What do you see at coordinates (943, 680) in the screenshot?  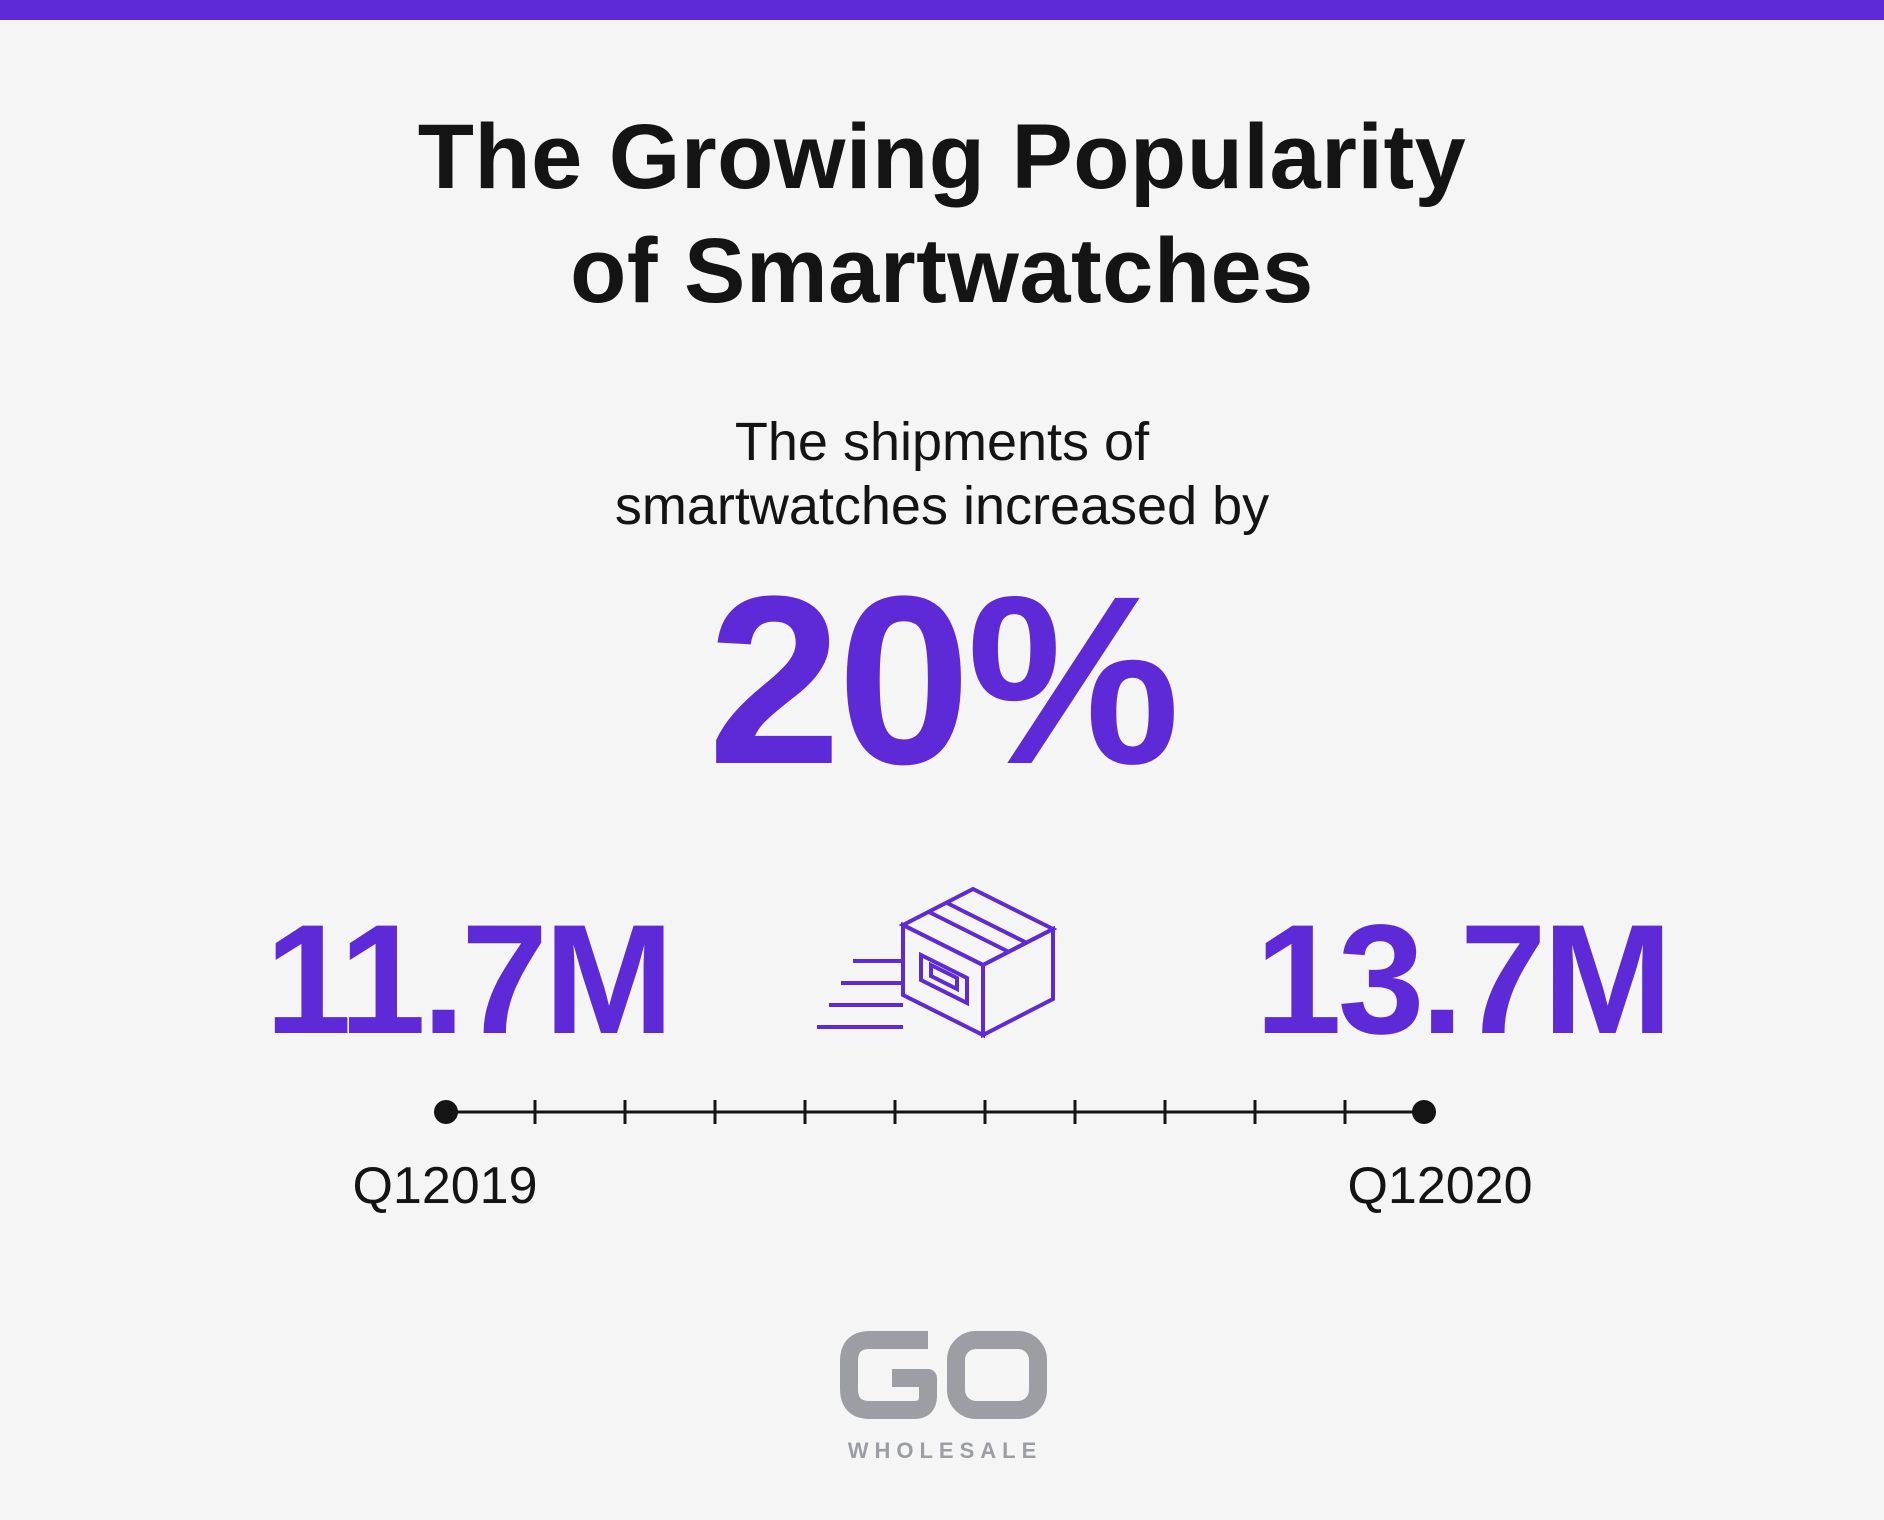 I see `increase-percentage: 20%` at bounding box center [943, 680].